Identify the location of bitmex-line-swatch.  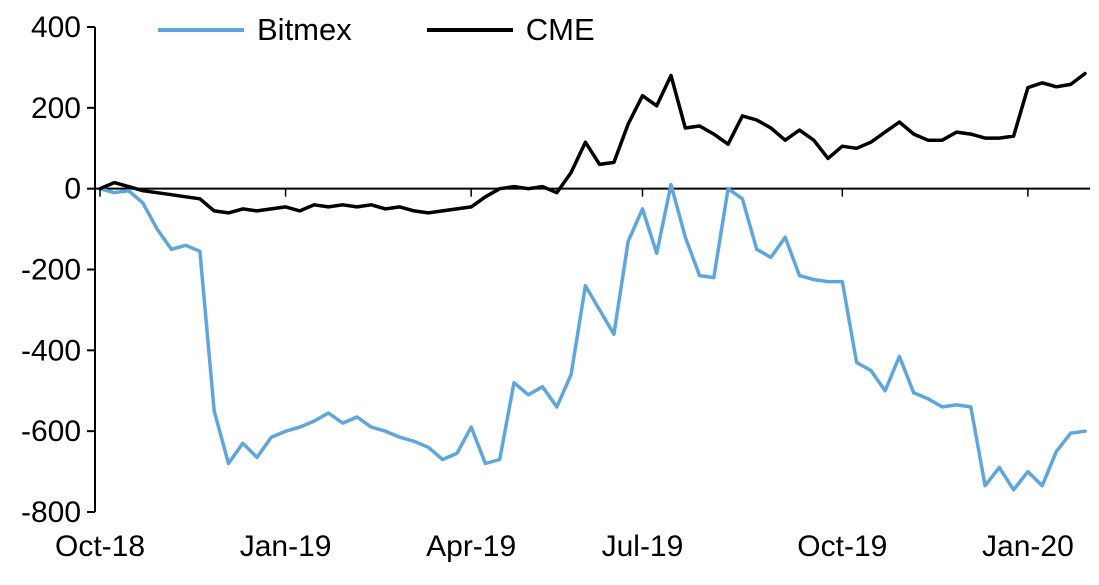
(201, 29).